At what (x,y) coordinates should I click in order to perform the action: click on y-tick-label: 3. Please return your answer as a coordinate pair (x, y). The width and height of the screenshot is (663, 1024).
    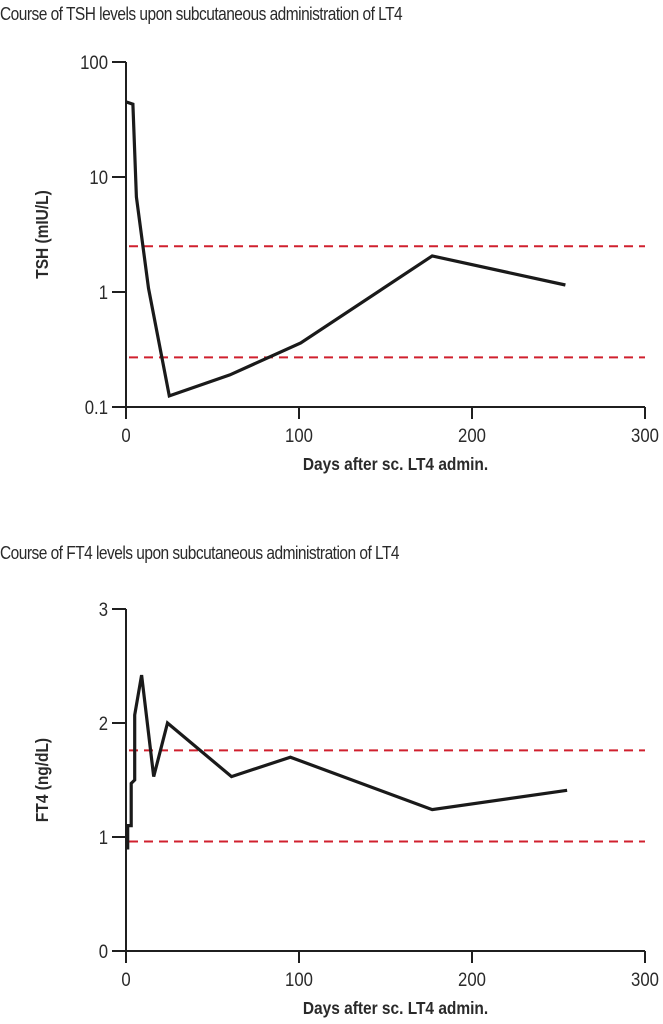
    Looking at the image, I should click on (103, 609).